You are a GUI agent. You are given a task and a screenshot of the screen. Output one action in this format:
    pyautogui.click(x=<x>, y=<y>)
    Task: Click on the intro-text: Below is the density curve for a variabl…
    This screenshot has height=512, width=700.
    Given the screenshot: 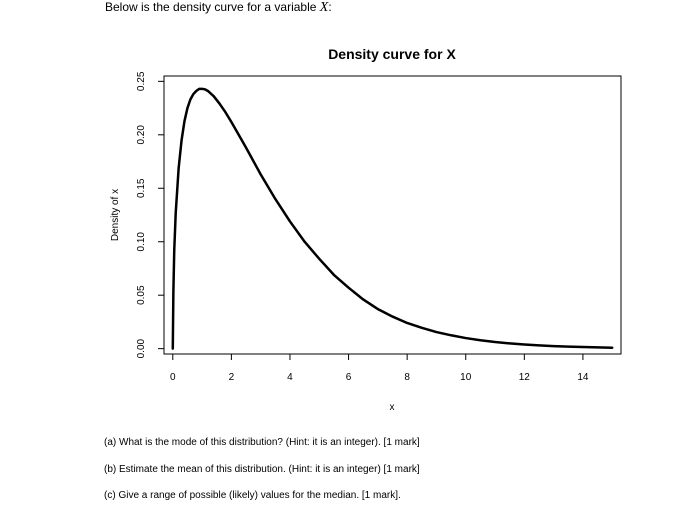 What is the action you would take?
    pyautogui.click(x=218, y=8)
    